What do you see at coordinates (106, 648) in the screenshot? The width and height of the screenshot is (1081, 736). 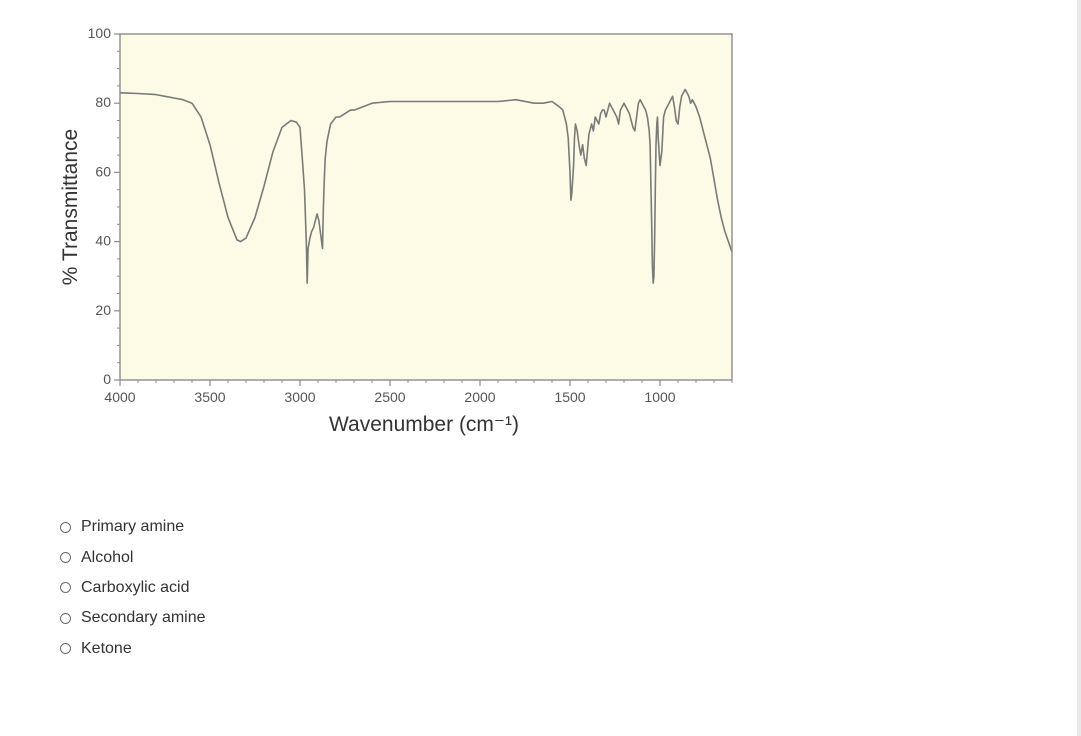 I see `option-label: Ketone` at bounding box center [106, 648].